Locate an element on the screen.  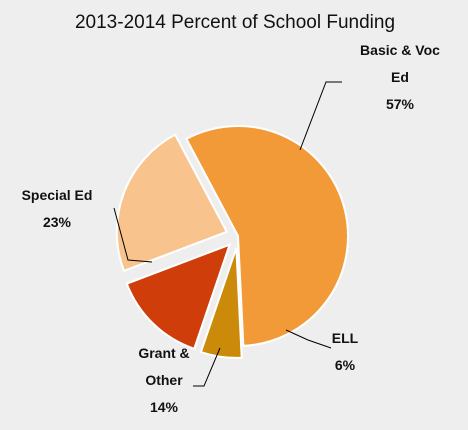
slice-category-label: Other is located at coordinates (164, 380).